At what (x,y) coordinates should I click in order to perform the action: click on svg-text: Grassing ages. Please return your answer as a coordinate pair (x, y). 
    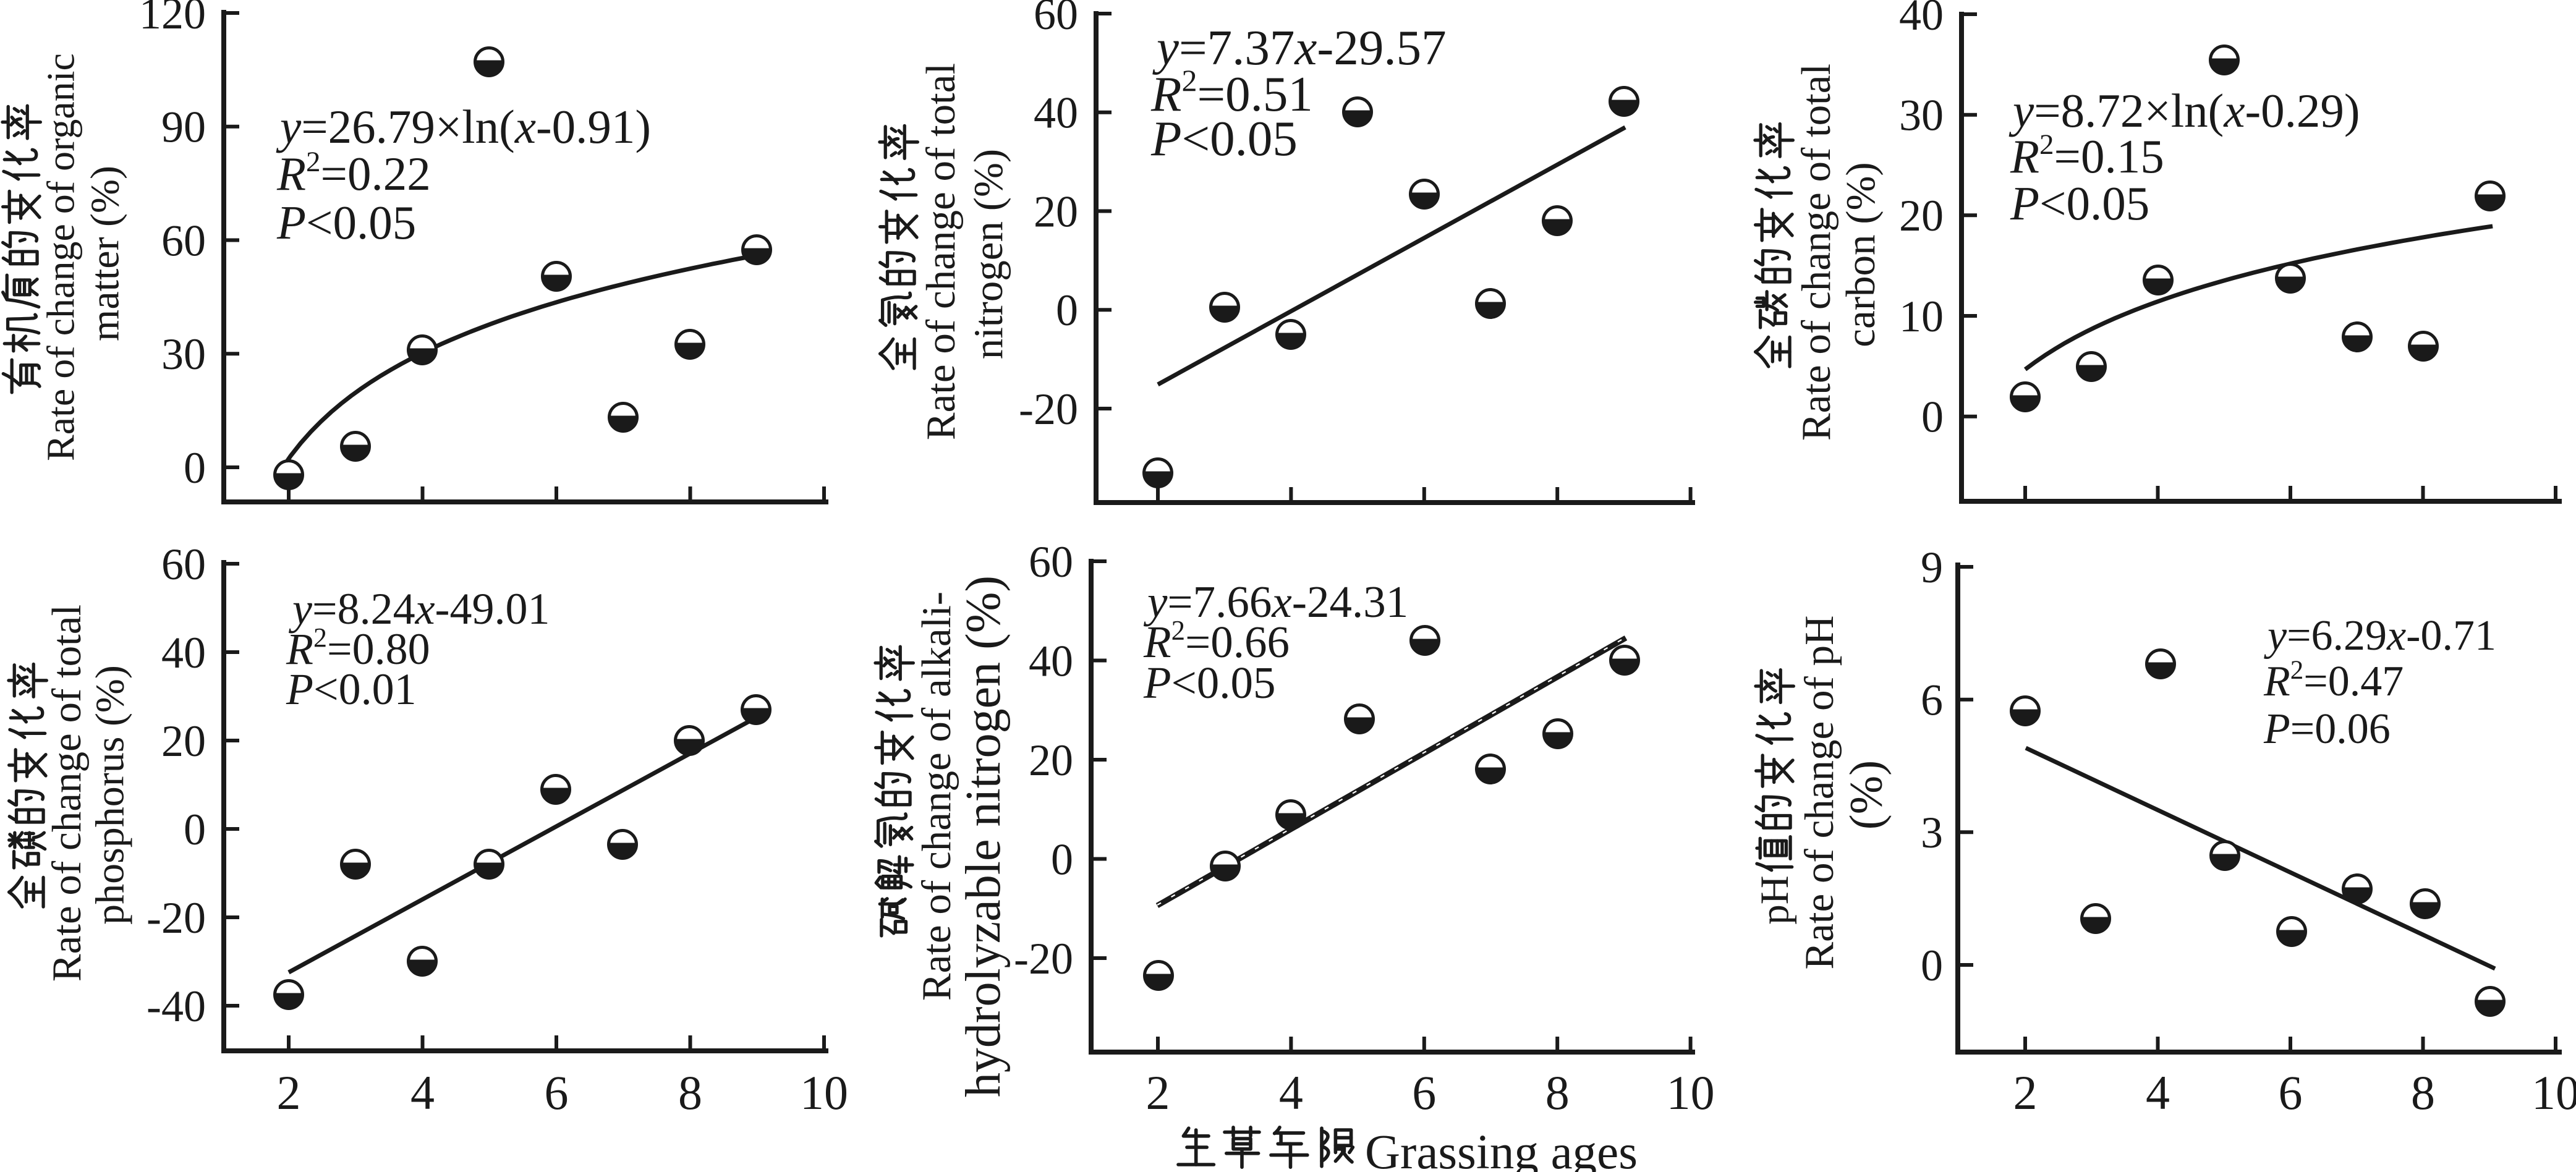
    Looking at the image, I should click on (1501, 1149).